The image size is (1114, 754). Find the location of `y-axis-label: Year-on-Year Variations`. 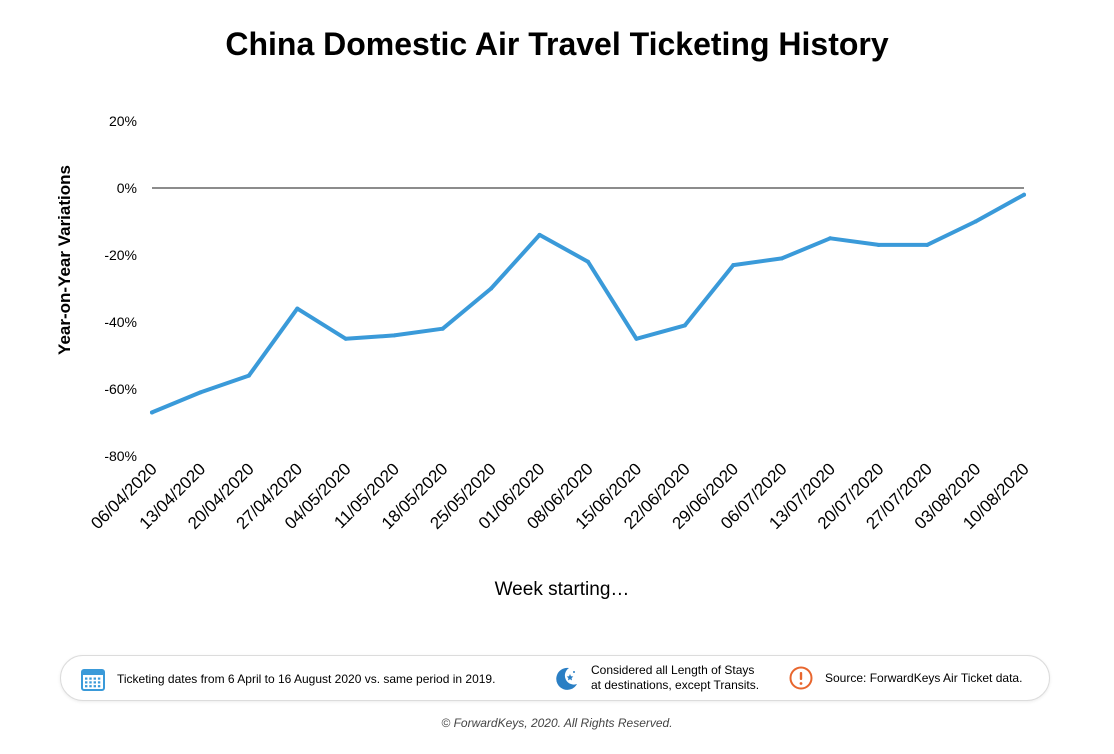

y-axis-label: Year-on-Year Variations is located at coordinates (64, 260).